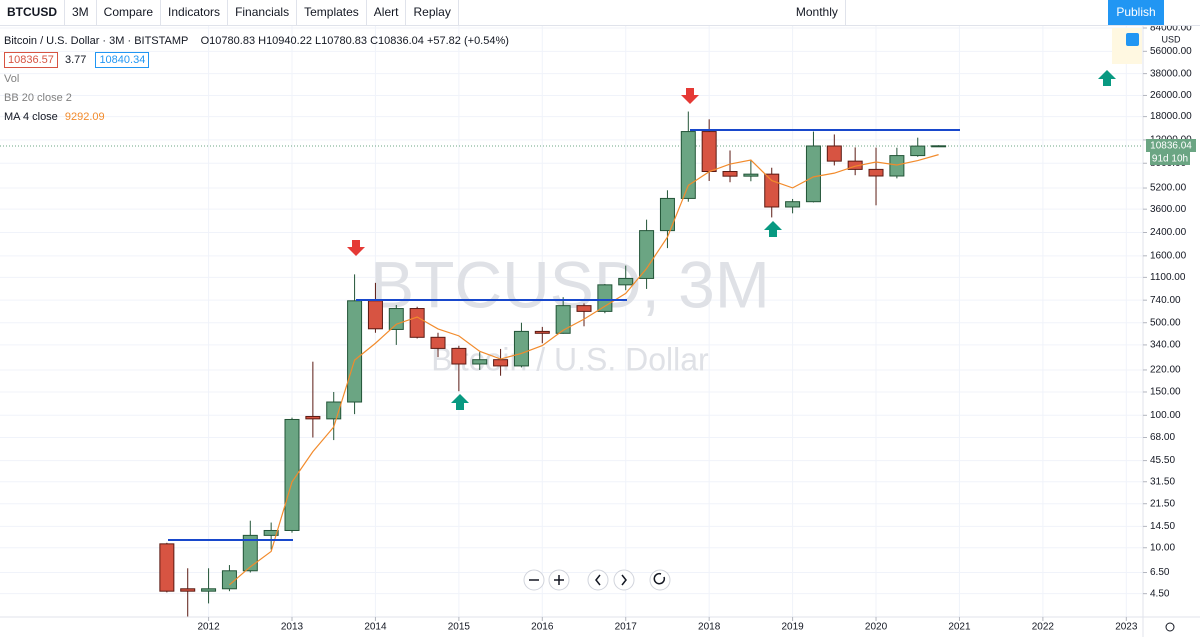 Image resolution: width=1200 pixels, height=637 pixels. What do you see at coordinates (1170, 627) in the screenshot?
I see `corner-icons` at bounding box center [1170, 627].